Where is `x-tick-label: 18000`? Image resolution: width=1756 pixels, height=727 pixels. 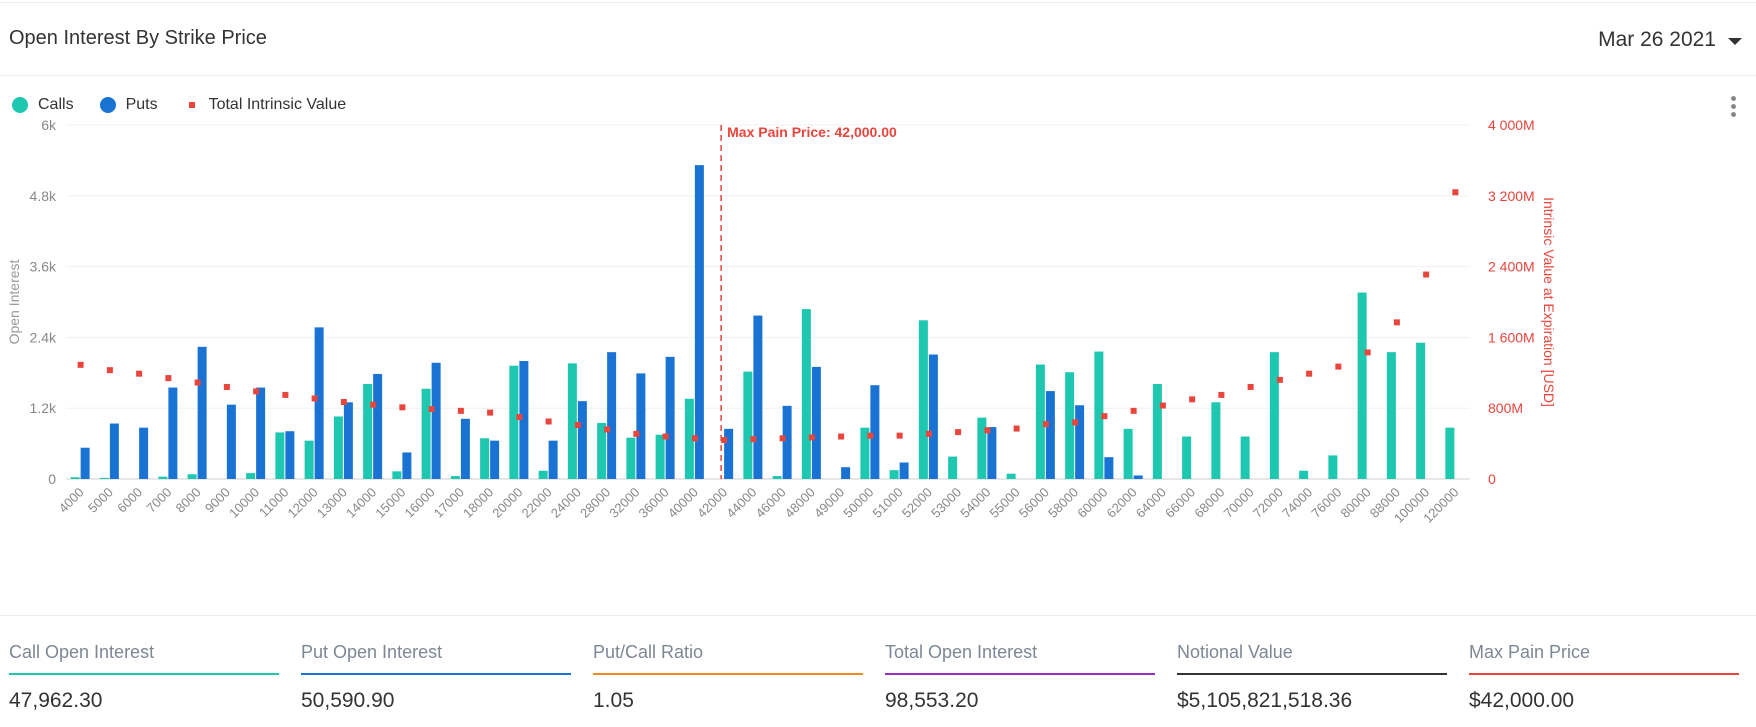 x-tick-label: 18000 is located at coordinates (478, 503).